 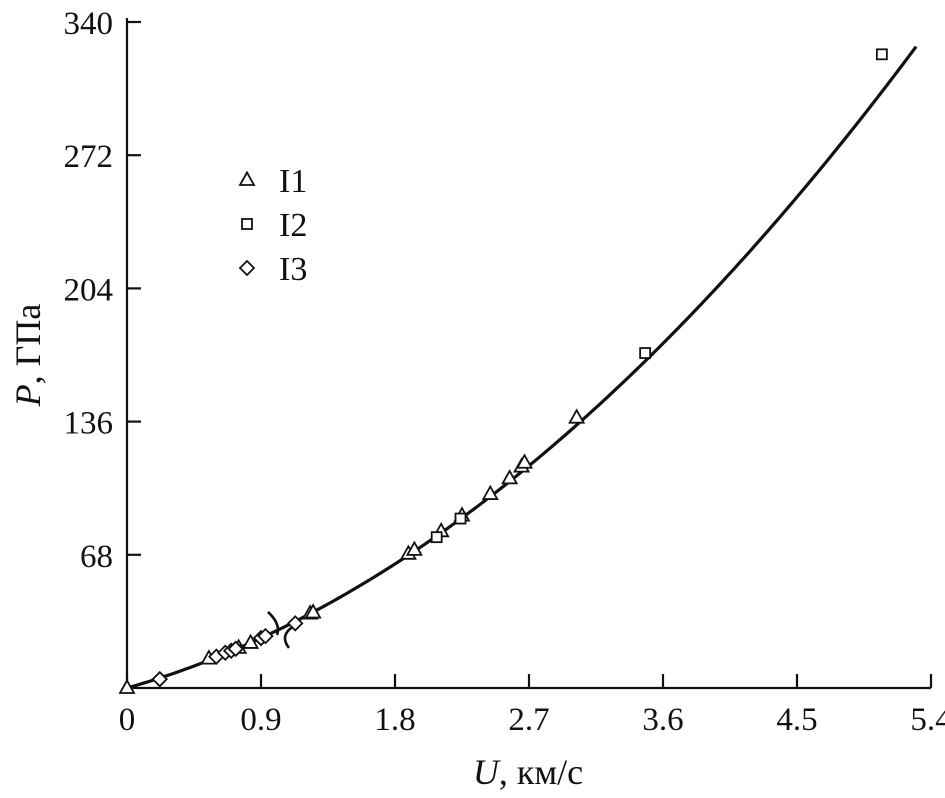 What do you see at coordinates (89, 24) in the screenshot?
I see `y-tick-label: 340` at bounding box center [89, 24].